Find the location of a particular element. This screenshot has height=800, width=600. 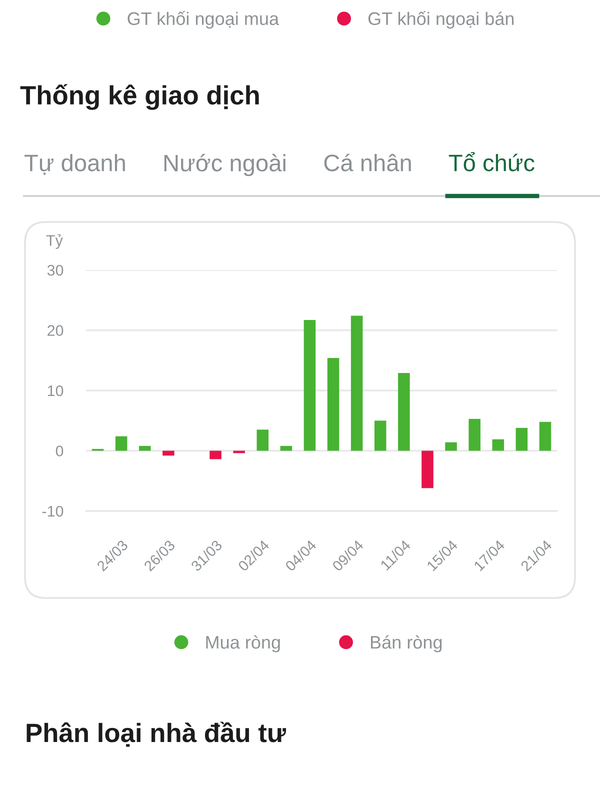

legend-label: Mua ròng is located at coordinates (243, 643).